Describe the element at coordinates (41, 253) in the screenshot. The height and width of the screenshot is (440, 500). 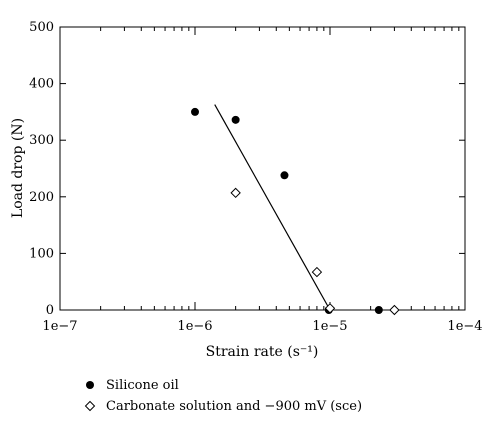
I see `y-tick-label: 100` at that location.